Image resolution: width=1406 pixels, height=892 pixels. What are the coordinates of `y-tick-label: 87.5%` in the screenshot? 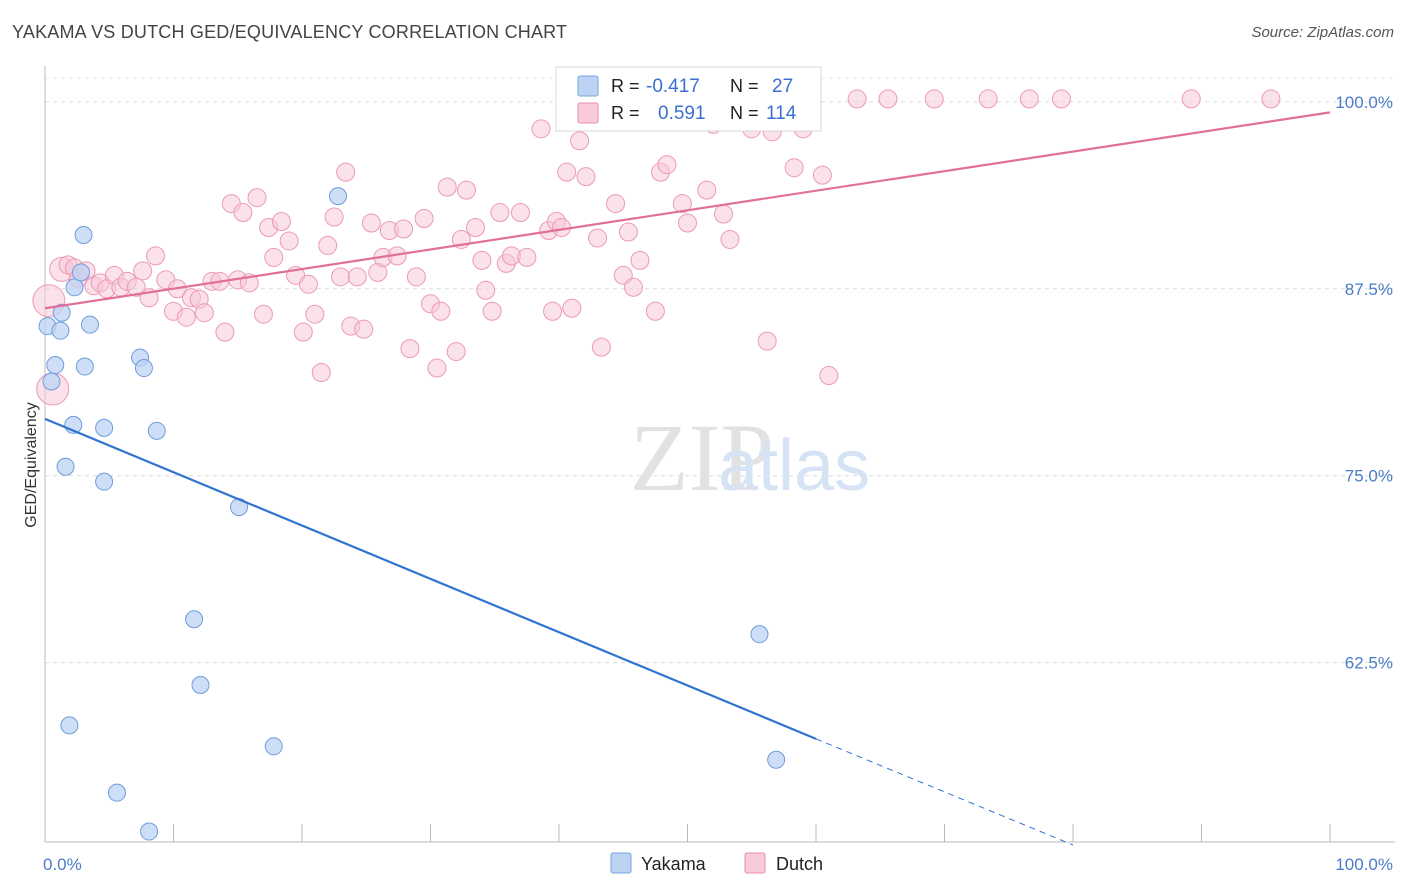 It's located at (1369, 289).